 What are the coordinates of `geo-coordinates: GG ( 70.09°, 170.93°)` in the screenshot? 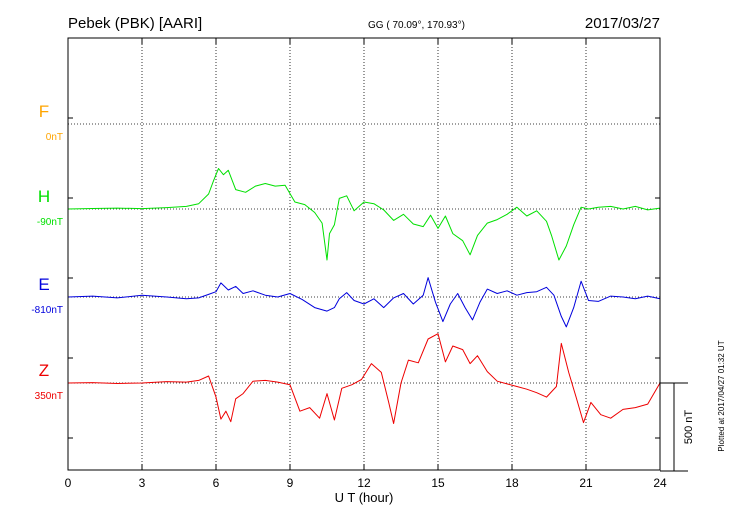 It's located at (416, 25).